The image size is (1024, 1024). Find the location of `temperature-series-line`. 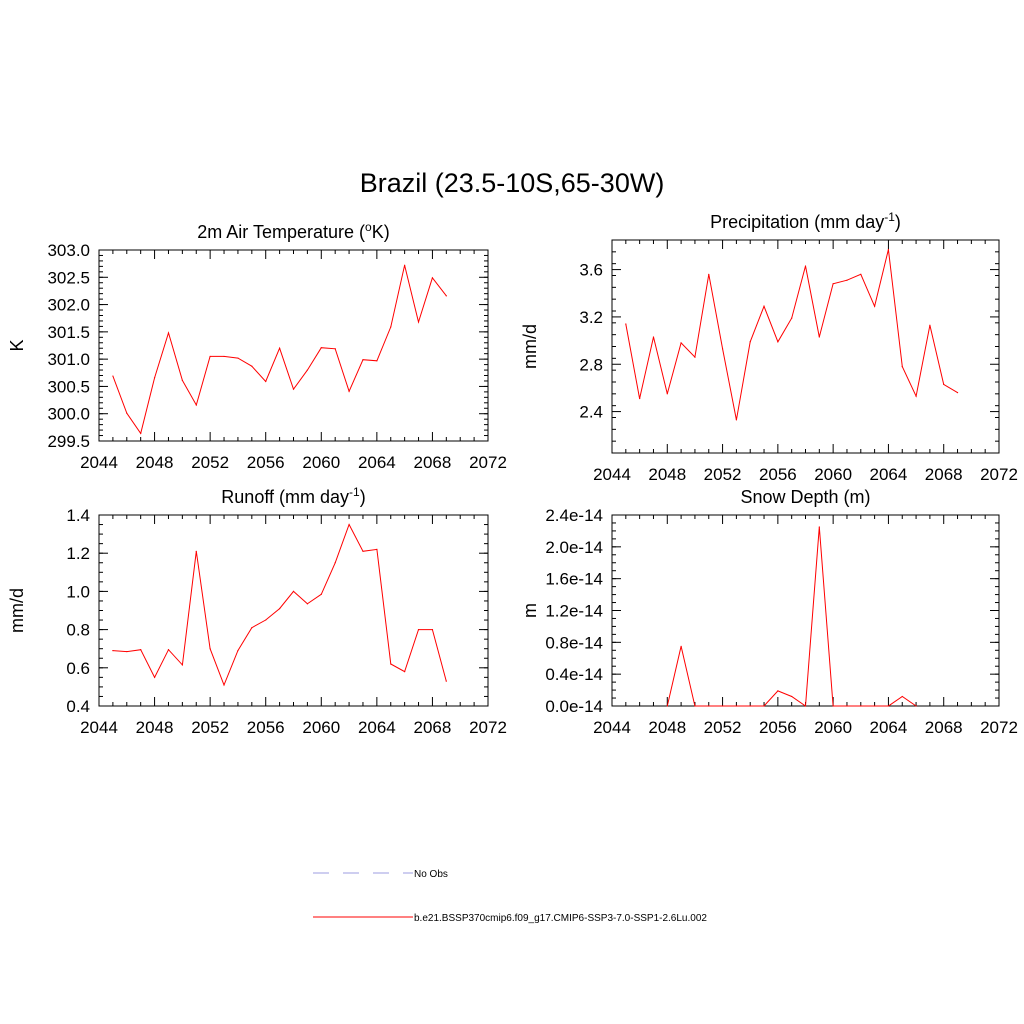

temperature-series-line is located at coordinates (279, 350).